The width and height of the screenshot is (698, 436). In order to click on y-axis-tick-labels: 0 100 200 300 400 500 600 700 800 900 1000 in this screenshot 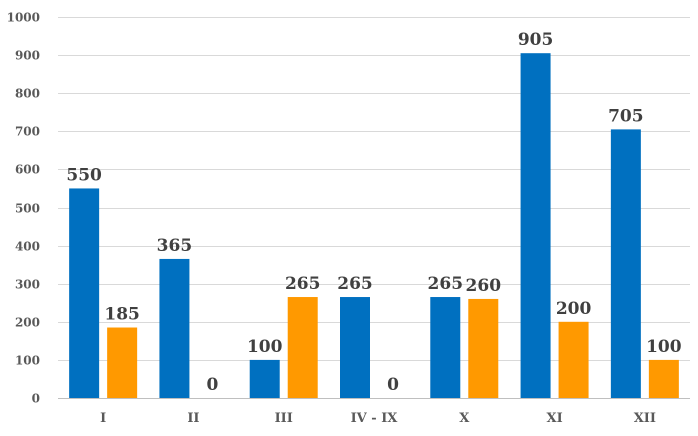, I will do `click(23, 208)`.